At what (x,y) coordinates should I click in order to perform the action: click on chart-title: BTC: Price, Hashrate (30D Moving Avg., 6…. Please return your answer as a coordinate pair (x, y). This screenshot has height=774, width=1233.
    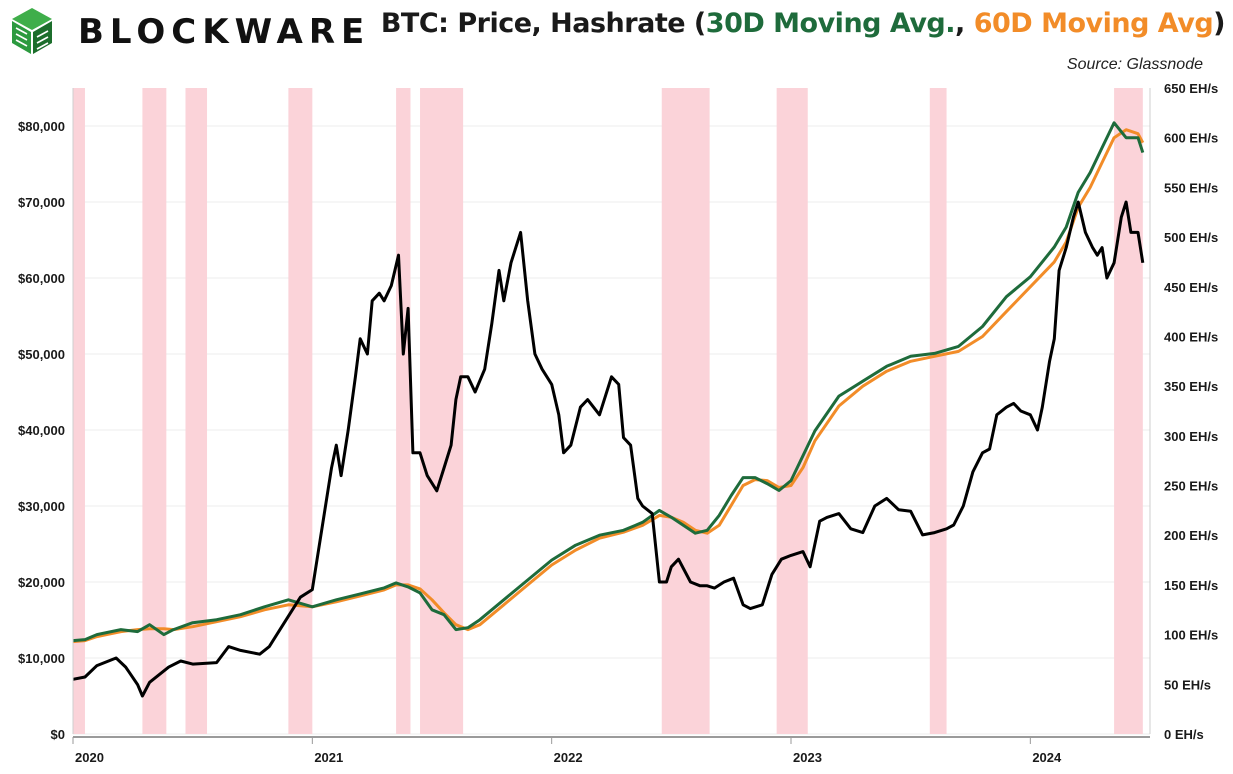
    Looking at the image, I should click on (803, 23).